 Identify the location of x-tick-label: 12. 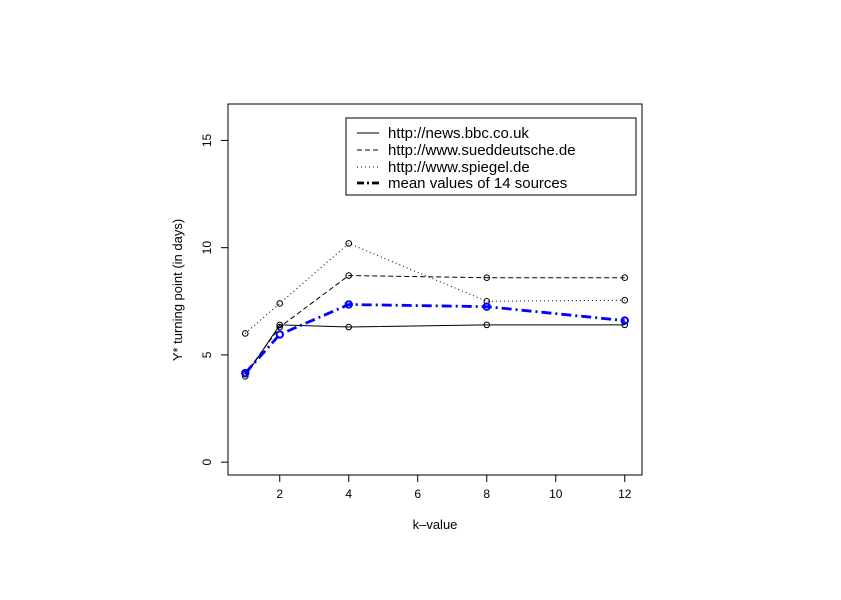
(625, 494).